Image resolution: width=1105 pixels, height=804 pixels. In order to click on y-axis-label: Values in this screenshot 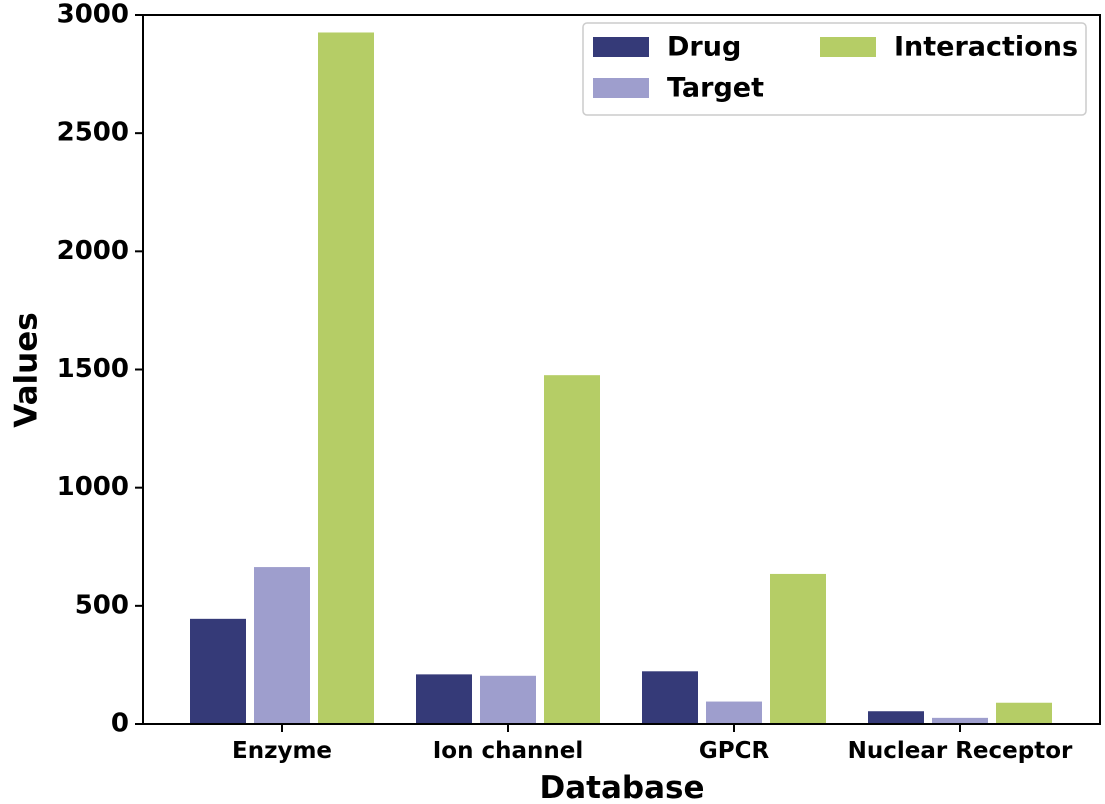, I will do `click(27, 369)`.